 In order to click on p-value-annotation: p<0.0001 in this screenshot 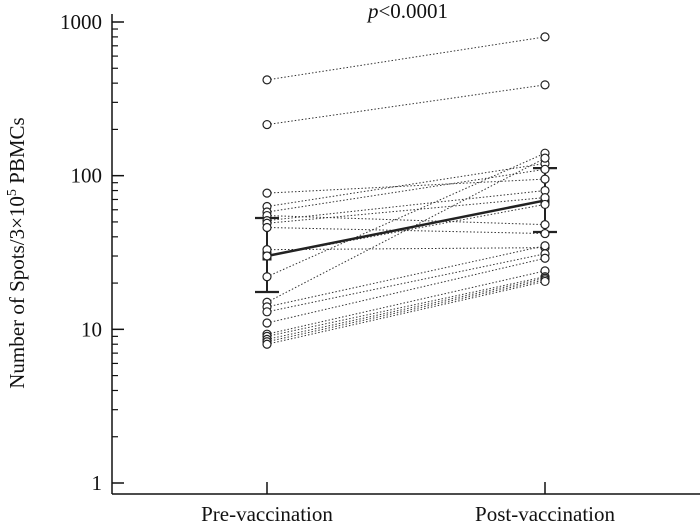, I will do `click(407, 11)`.